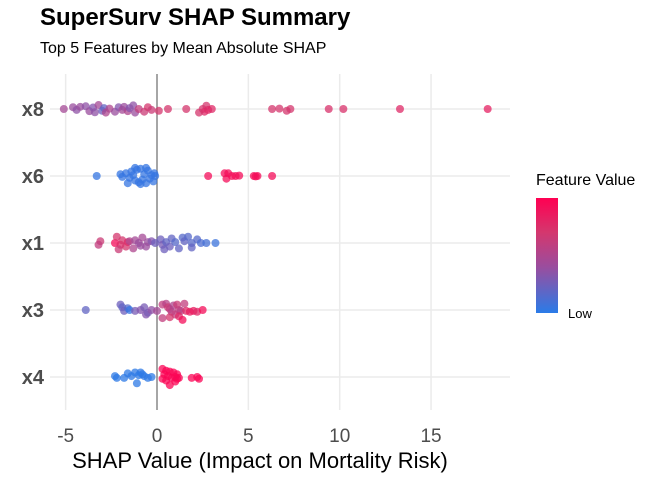 This screenshot has width=672, height=480. What do you see at coordinates (33, 311) in the screenshot?
I see `y-tick-label: x3` at bounding box center [33, 311].